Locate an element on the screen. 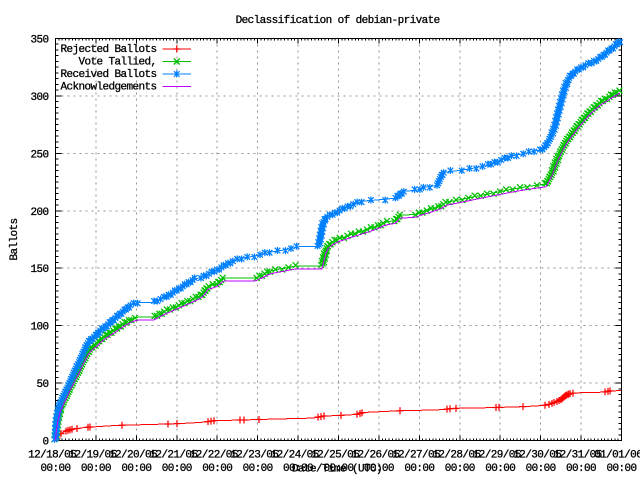 Image resolution: width=640 pixels, height=485 pixels. svg-text: 100 is located at coordinates (39, 328).